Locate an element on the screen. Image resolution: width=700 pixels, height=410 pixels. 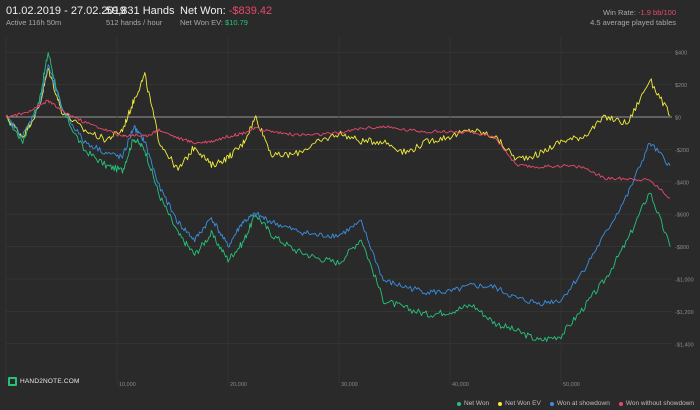
legend-non-showdown: Won without showdown is located at coordinates (656, 403).